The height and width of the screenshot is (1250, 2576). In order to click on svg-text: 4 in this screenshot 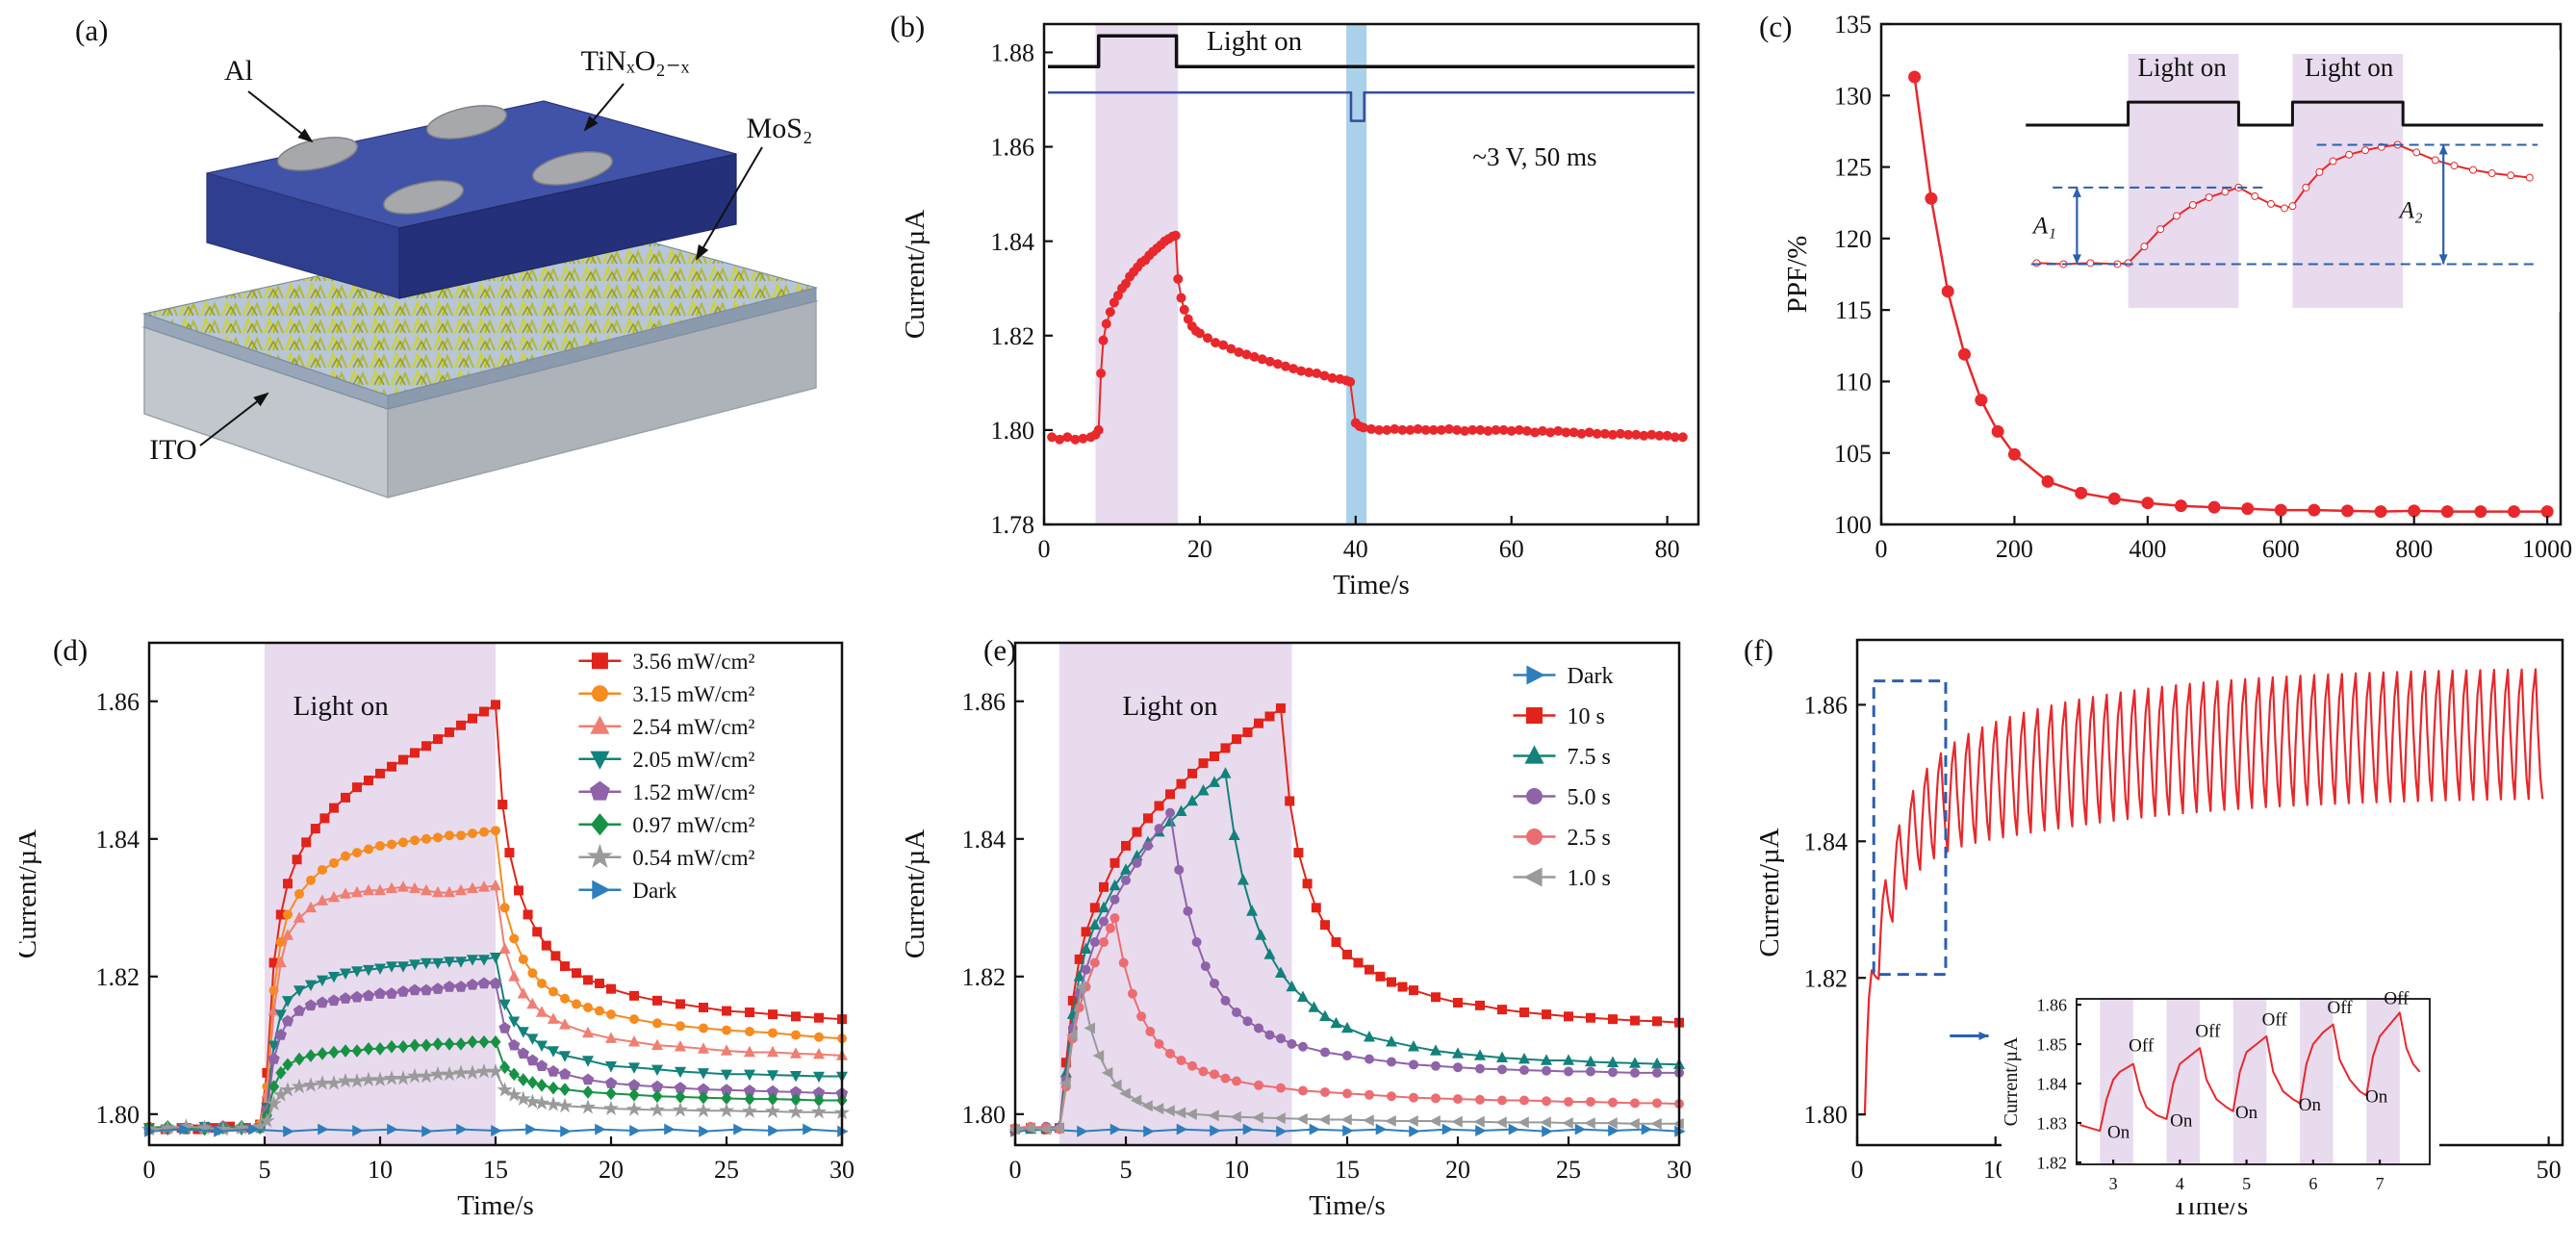, I will do `click(2180, 1183)`.